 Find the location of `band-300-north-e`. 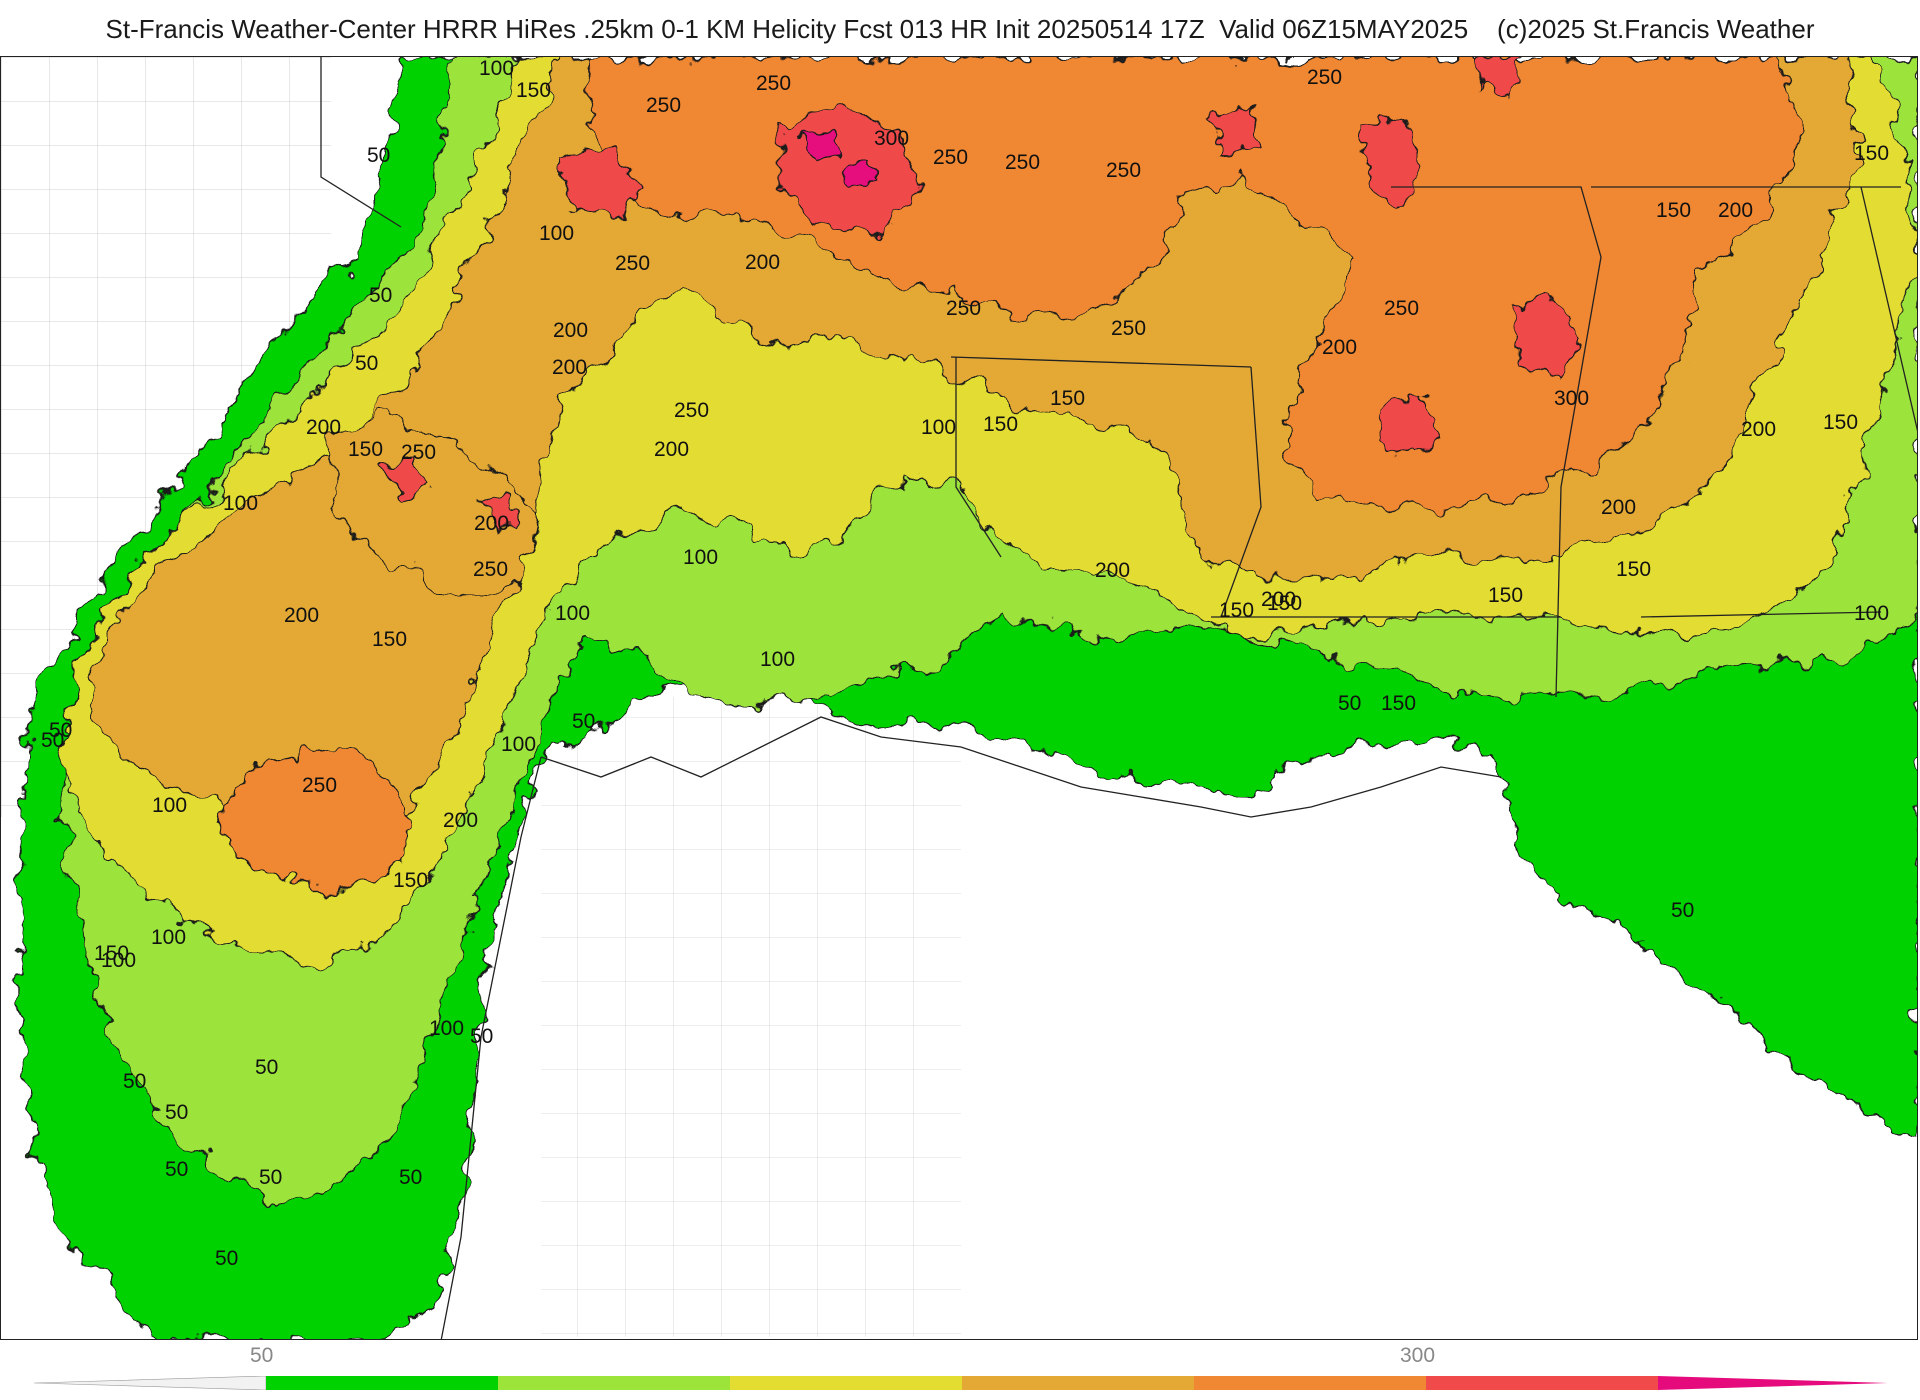

band-300-north-e is located at coordinates (1236, 132).